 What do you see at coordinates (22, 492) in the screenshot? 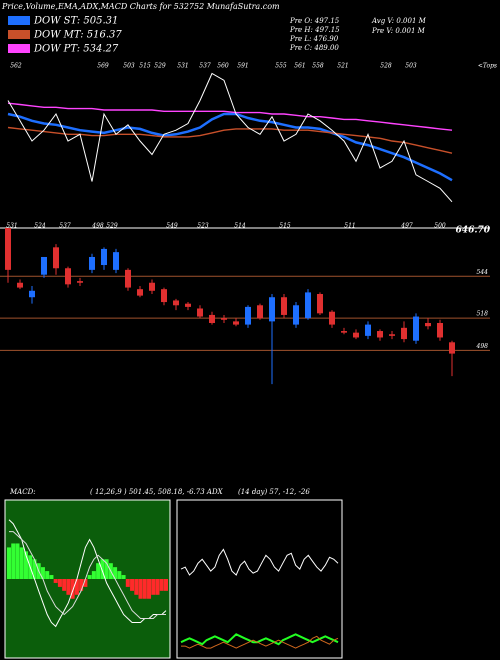
I see `macd-title: MACD:` at bounding box center [22, 492].